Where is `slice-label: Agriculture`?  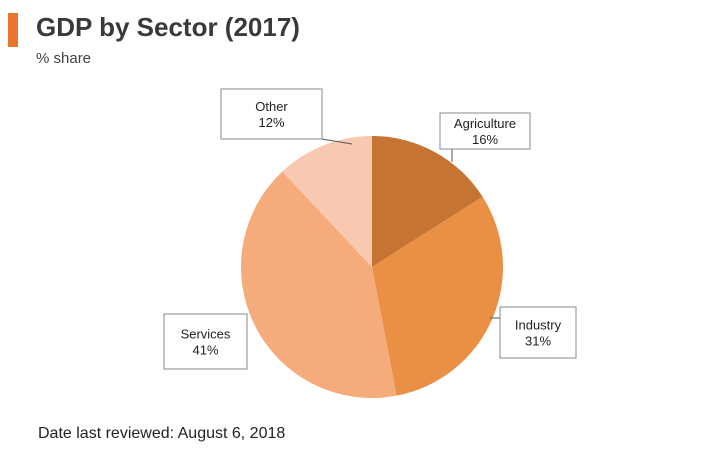 slice-label: Agriculture is located at coordinates (485, 123).